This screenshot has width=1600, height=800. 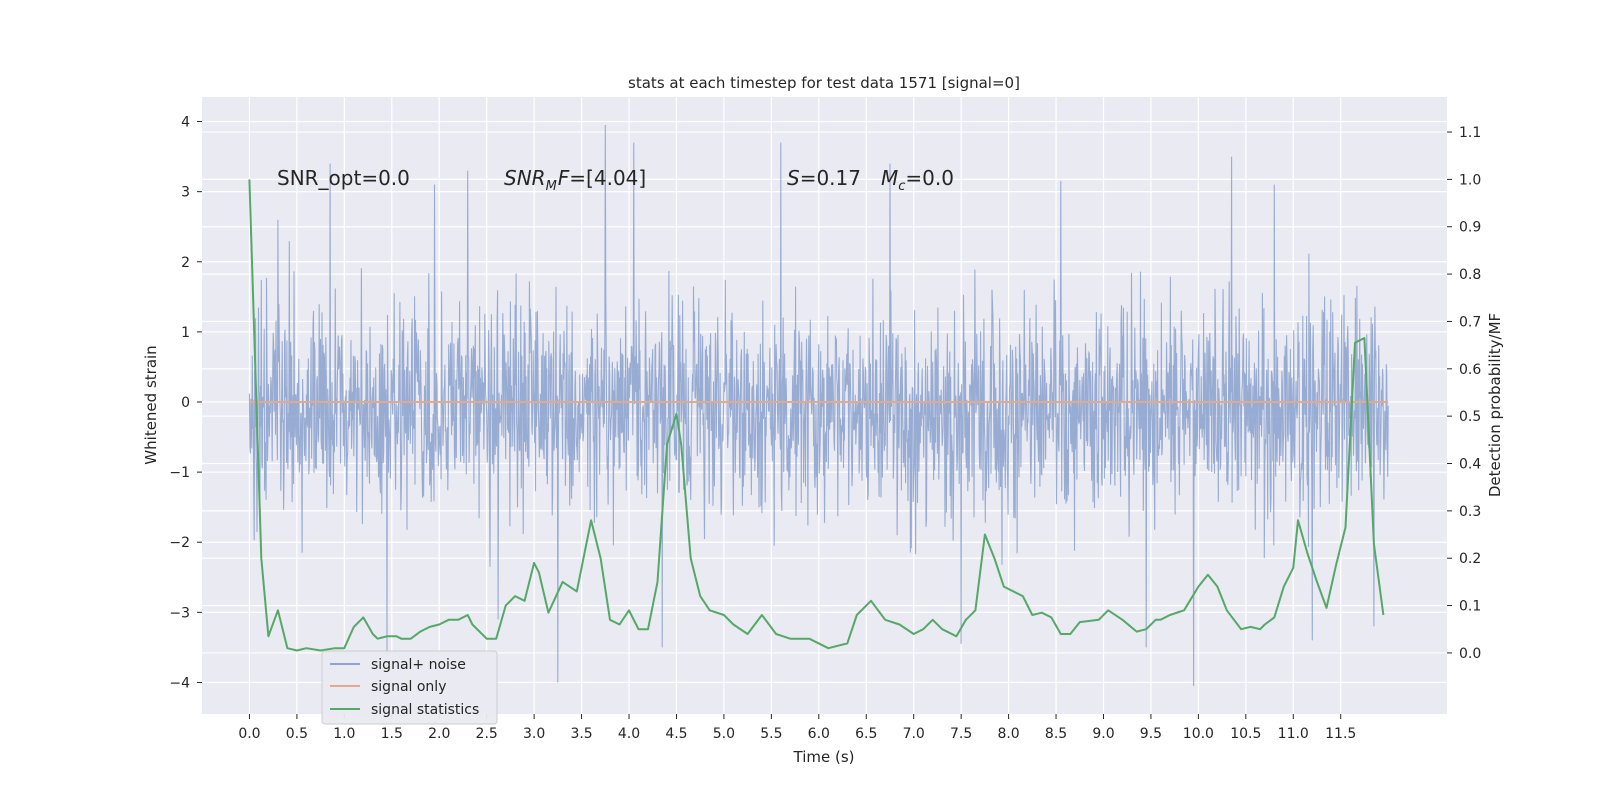 I want to click on legend-label-signal-only: signal only, so click(x=408, y=687).